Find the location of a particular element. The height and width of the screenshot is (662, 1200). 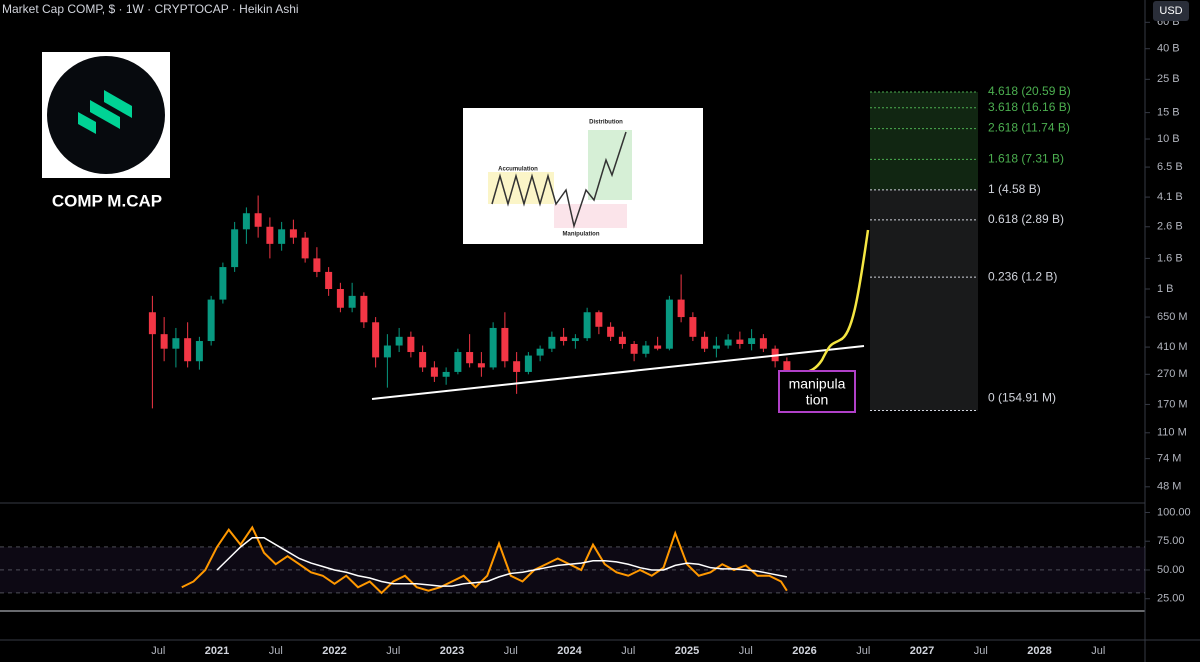

currency-button is located at coordinates (1171, 11).